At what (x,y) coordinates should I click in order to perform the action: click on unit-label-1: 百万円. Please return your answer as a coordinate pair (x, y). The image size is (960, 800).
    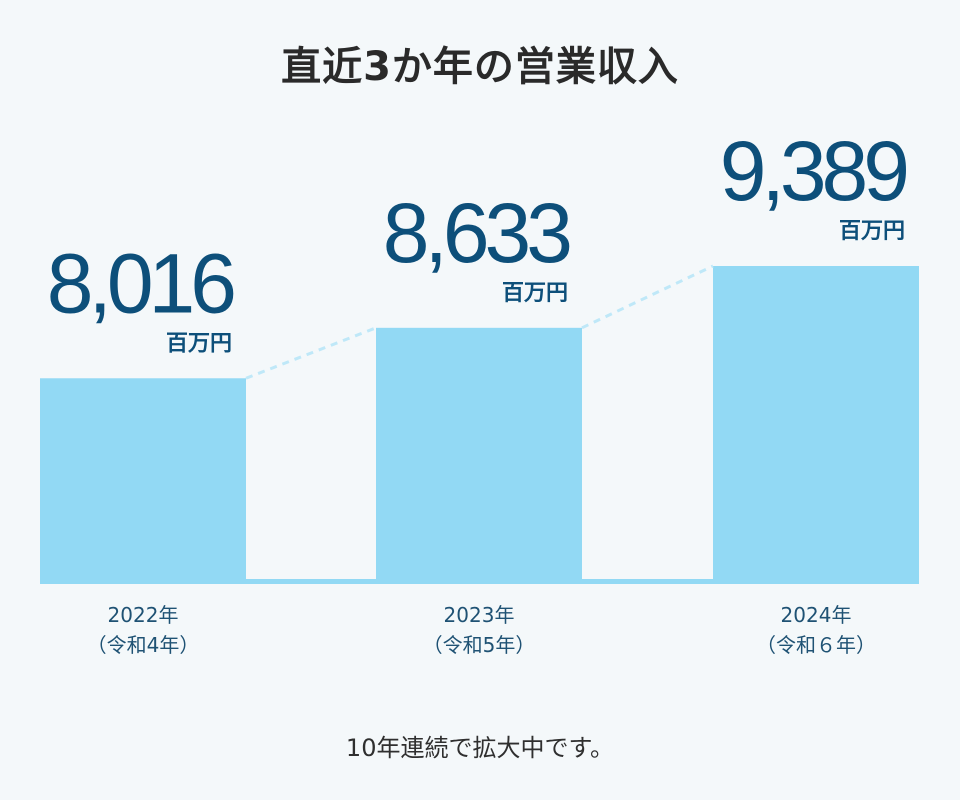
    Looking at the image, I should click on (199, 343).